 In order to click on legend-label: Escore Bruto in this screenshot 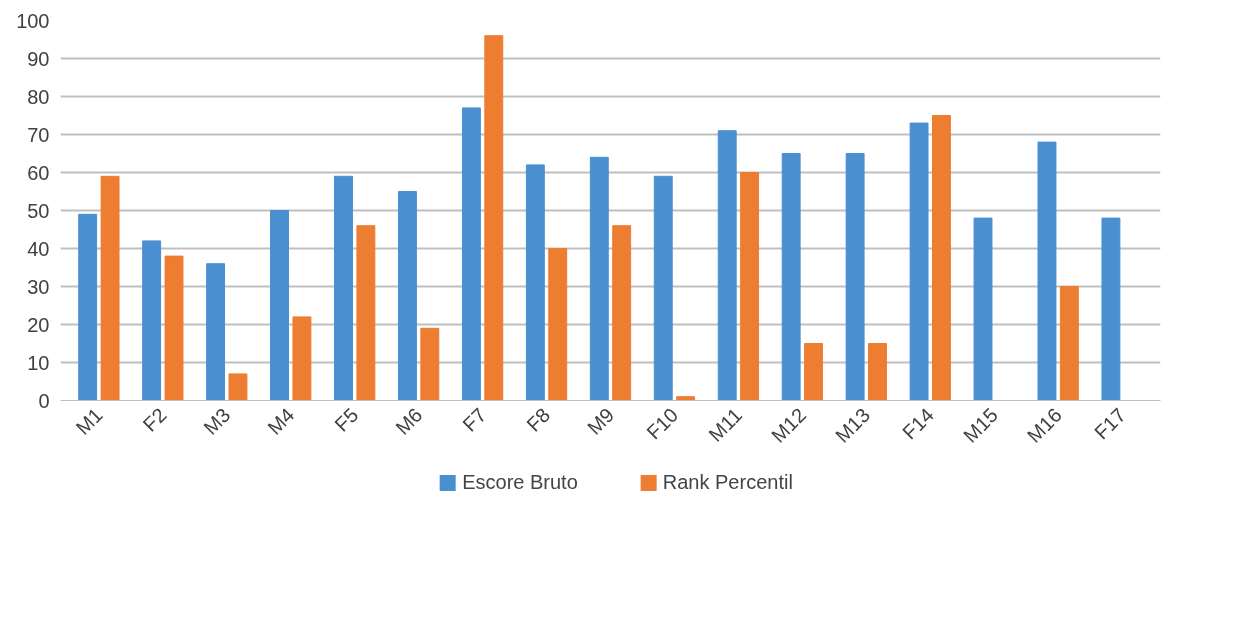, I will do `click(520, 482)`.